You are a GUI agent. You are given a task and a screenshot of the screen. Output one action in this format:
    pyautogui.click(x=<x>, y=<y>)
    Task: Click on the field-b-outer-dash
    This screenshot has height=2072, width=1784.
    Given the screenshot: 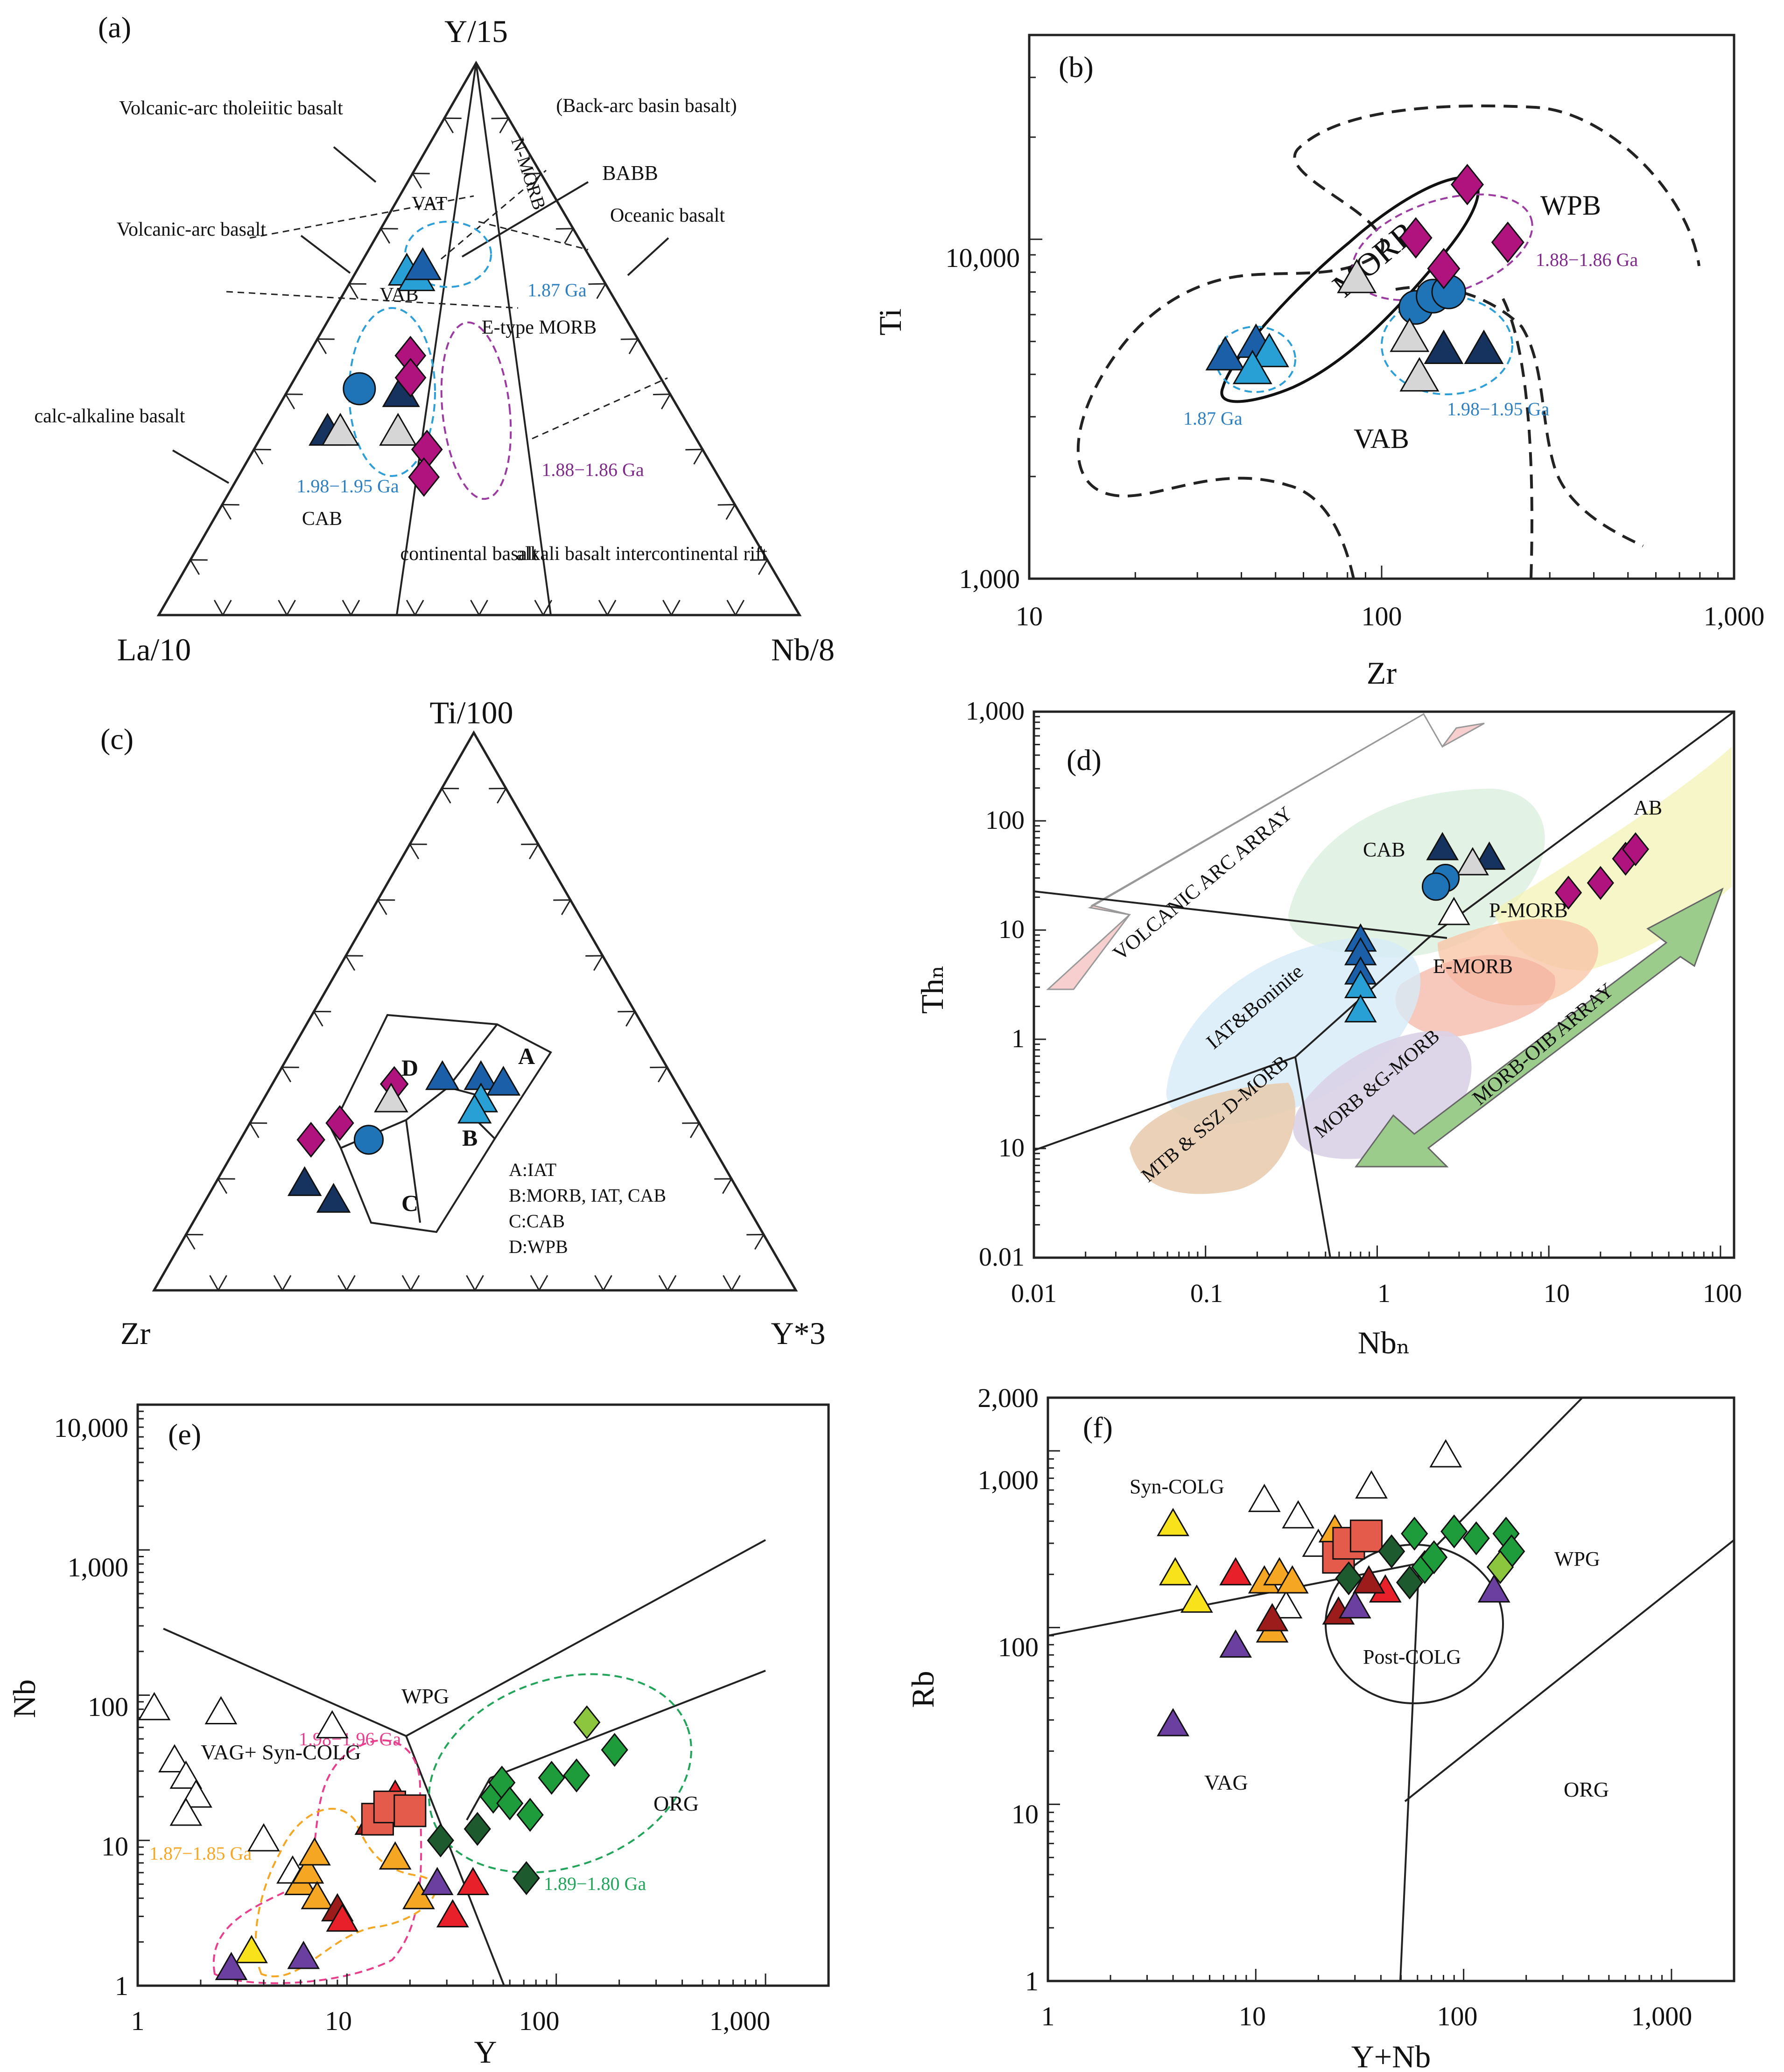 What is the action you would take?
    pyautogui.click(x=1388, y=341)
    